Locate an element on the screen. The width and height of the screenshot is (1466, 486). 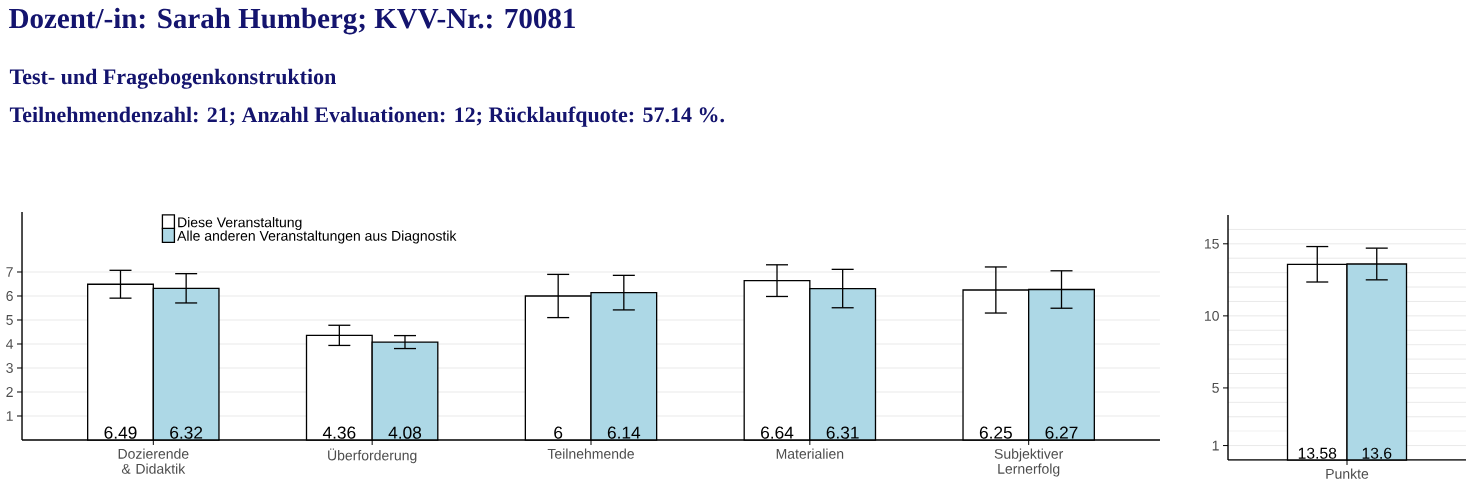
y-tick-label: 7 is located at coordinates (9, 272).